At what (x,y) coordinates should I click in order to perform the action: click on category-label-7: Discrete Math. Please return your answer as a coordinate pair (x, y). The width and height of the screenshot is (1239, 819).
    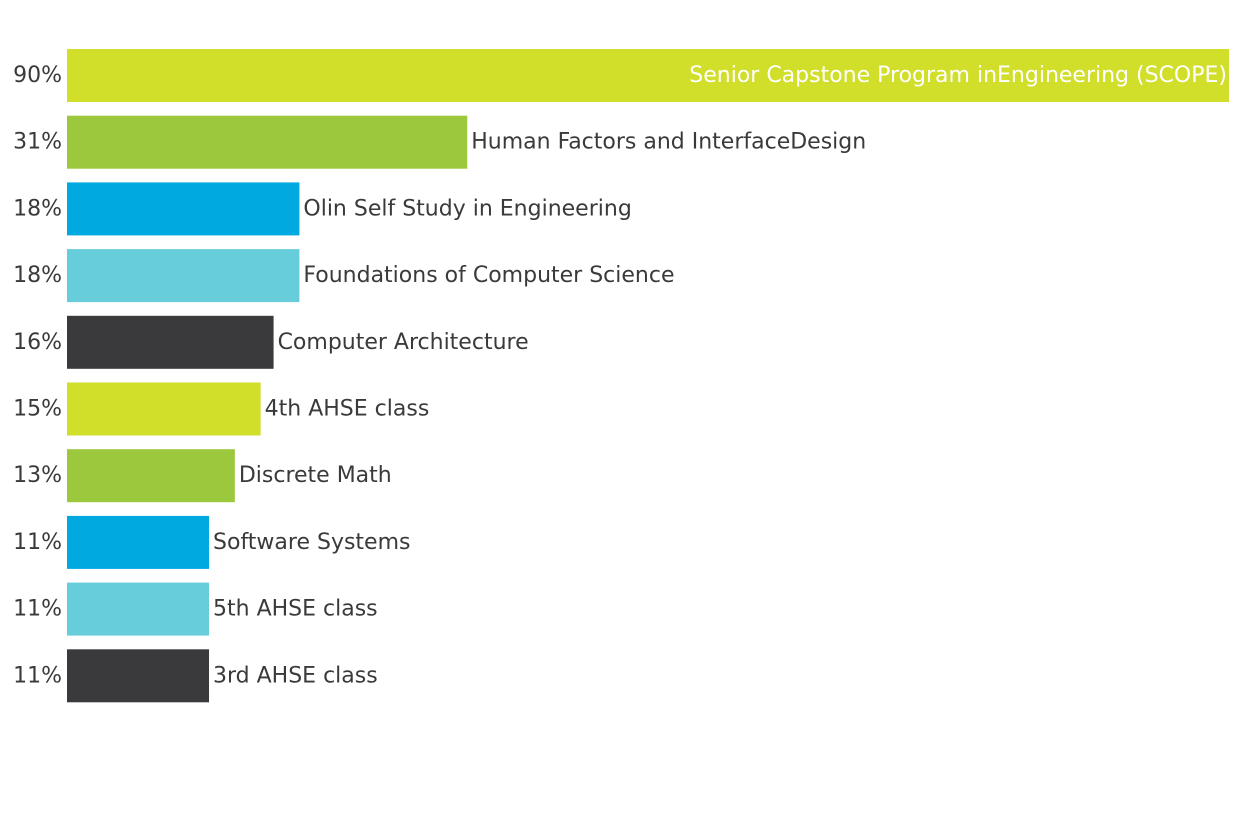
    Looking at the image, I should click on (315, 475).